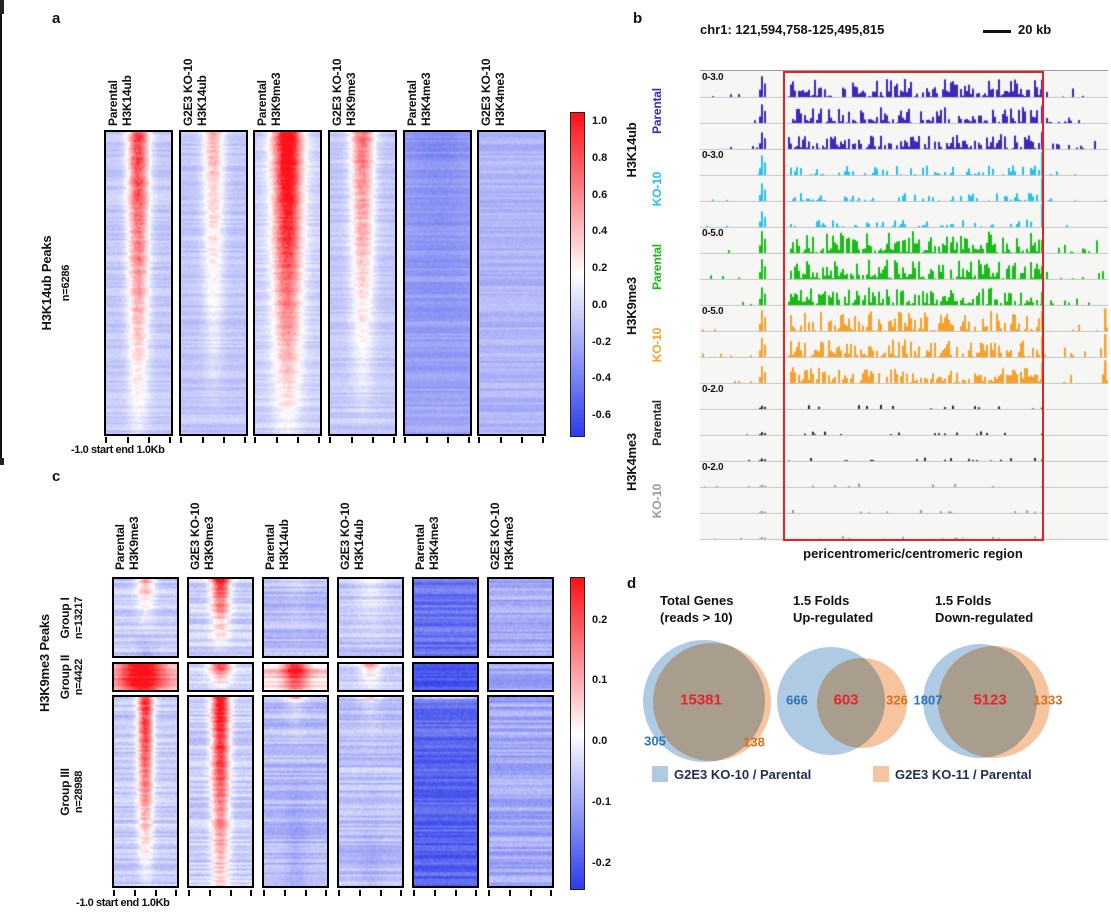 The image size is (1111, 921). Describe the element at coordinates (600, 268) in the screenshot. I see `colorbar-a-tick-label: 0.2` at that location.